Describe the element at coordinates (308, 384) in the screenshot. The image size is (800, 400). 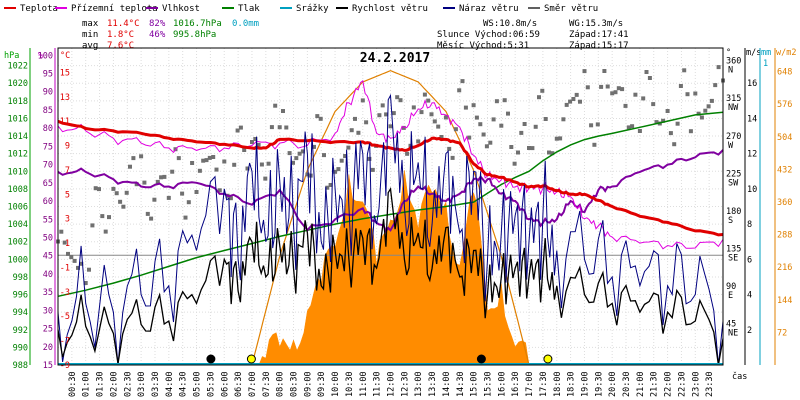
I see `time-tick: 09:00` at that location.